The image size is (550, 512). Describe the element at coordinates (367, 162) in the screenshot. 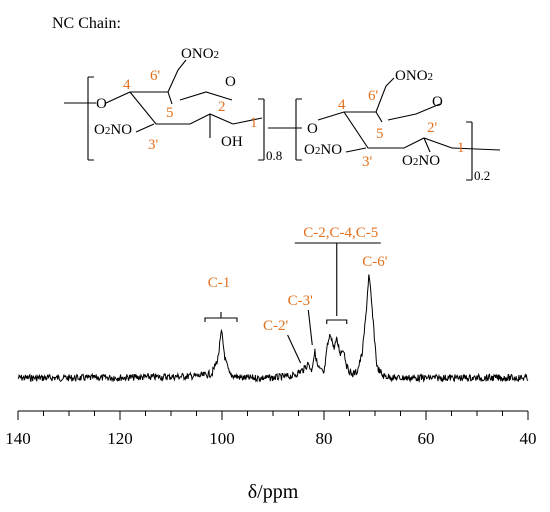

I see `position-3-prime-b: 3'` at that location.